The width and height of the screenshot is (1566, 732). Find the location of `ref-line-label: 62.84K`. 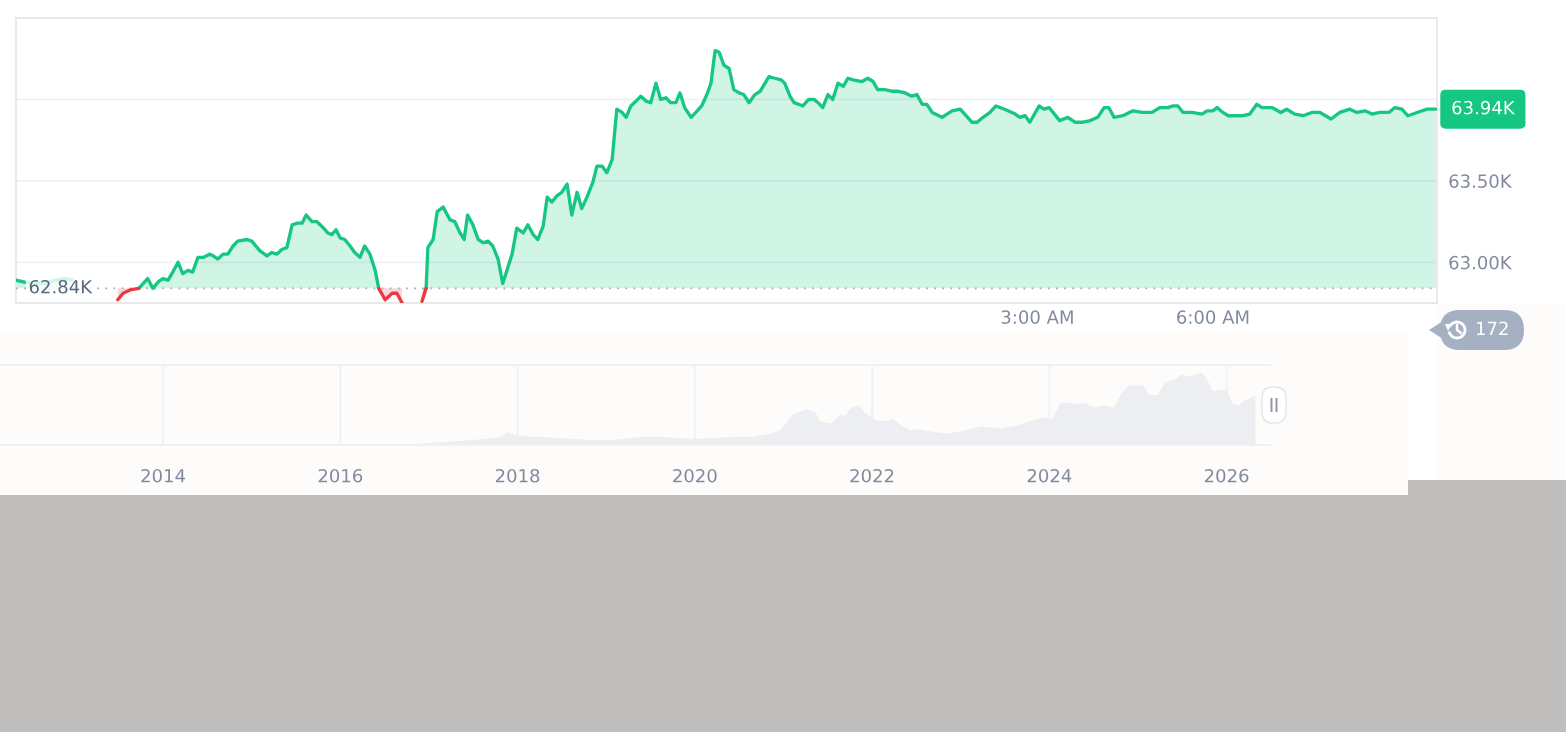

ref-line-label: 62.84K is located at coordinates (61, 286).